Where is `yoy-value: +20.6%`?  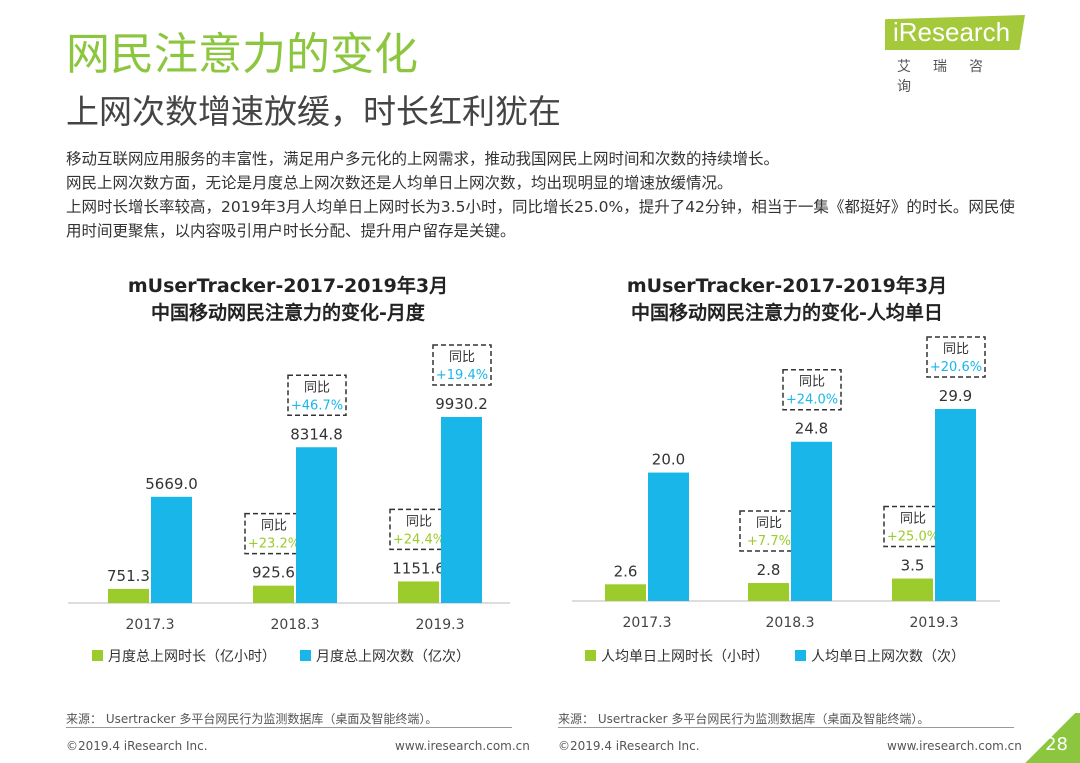 yoy-value: +20.6% is located at coordinates (956, 367).